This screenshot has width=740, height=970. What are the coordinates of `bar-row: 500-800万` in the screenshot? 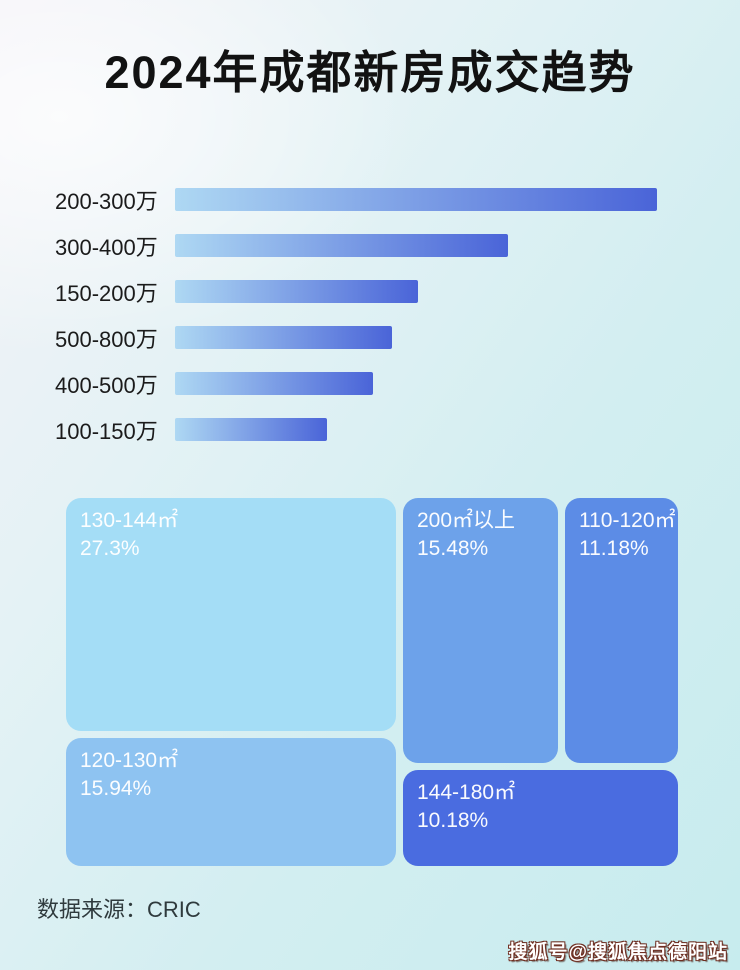 It's located at (360, 339).